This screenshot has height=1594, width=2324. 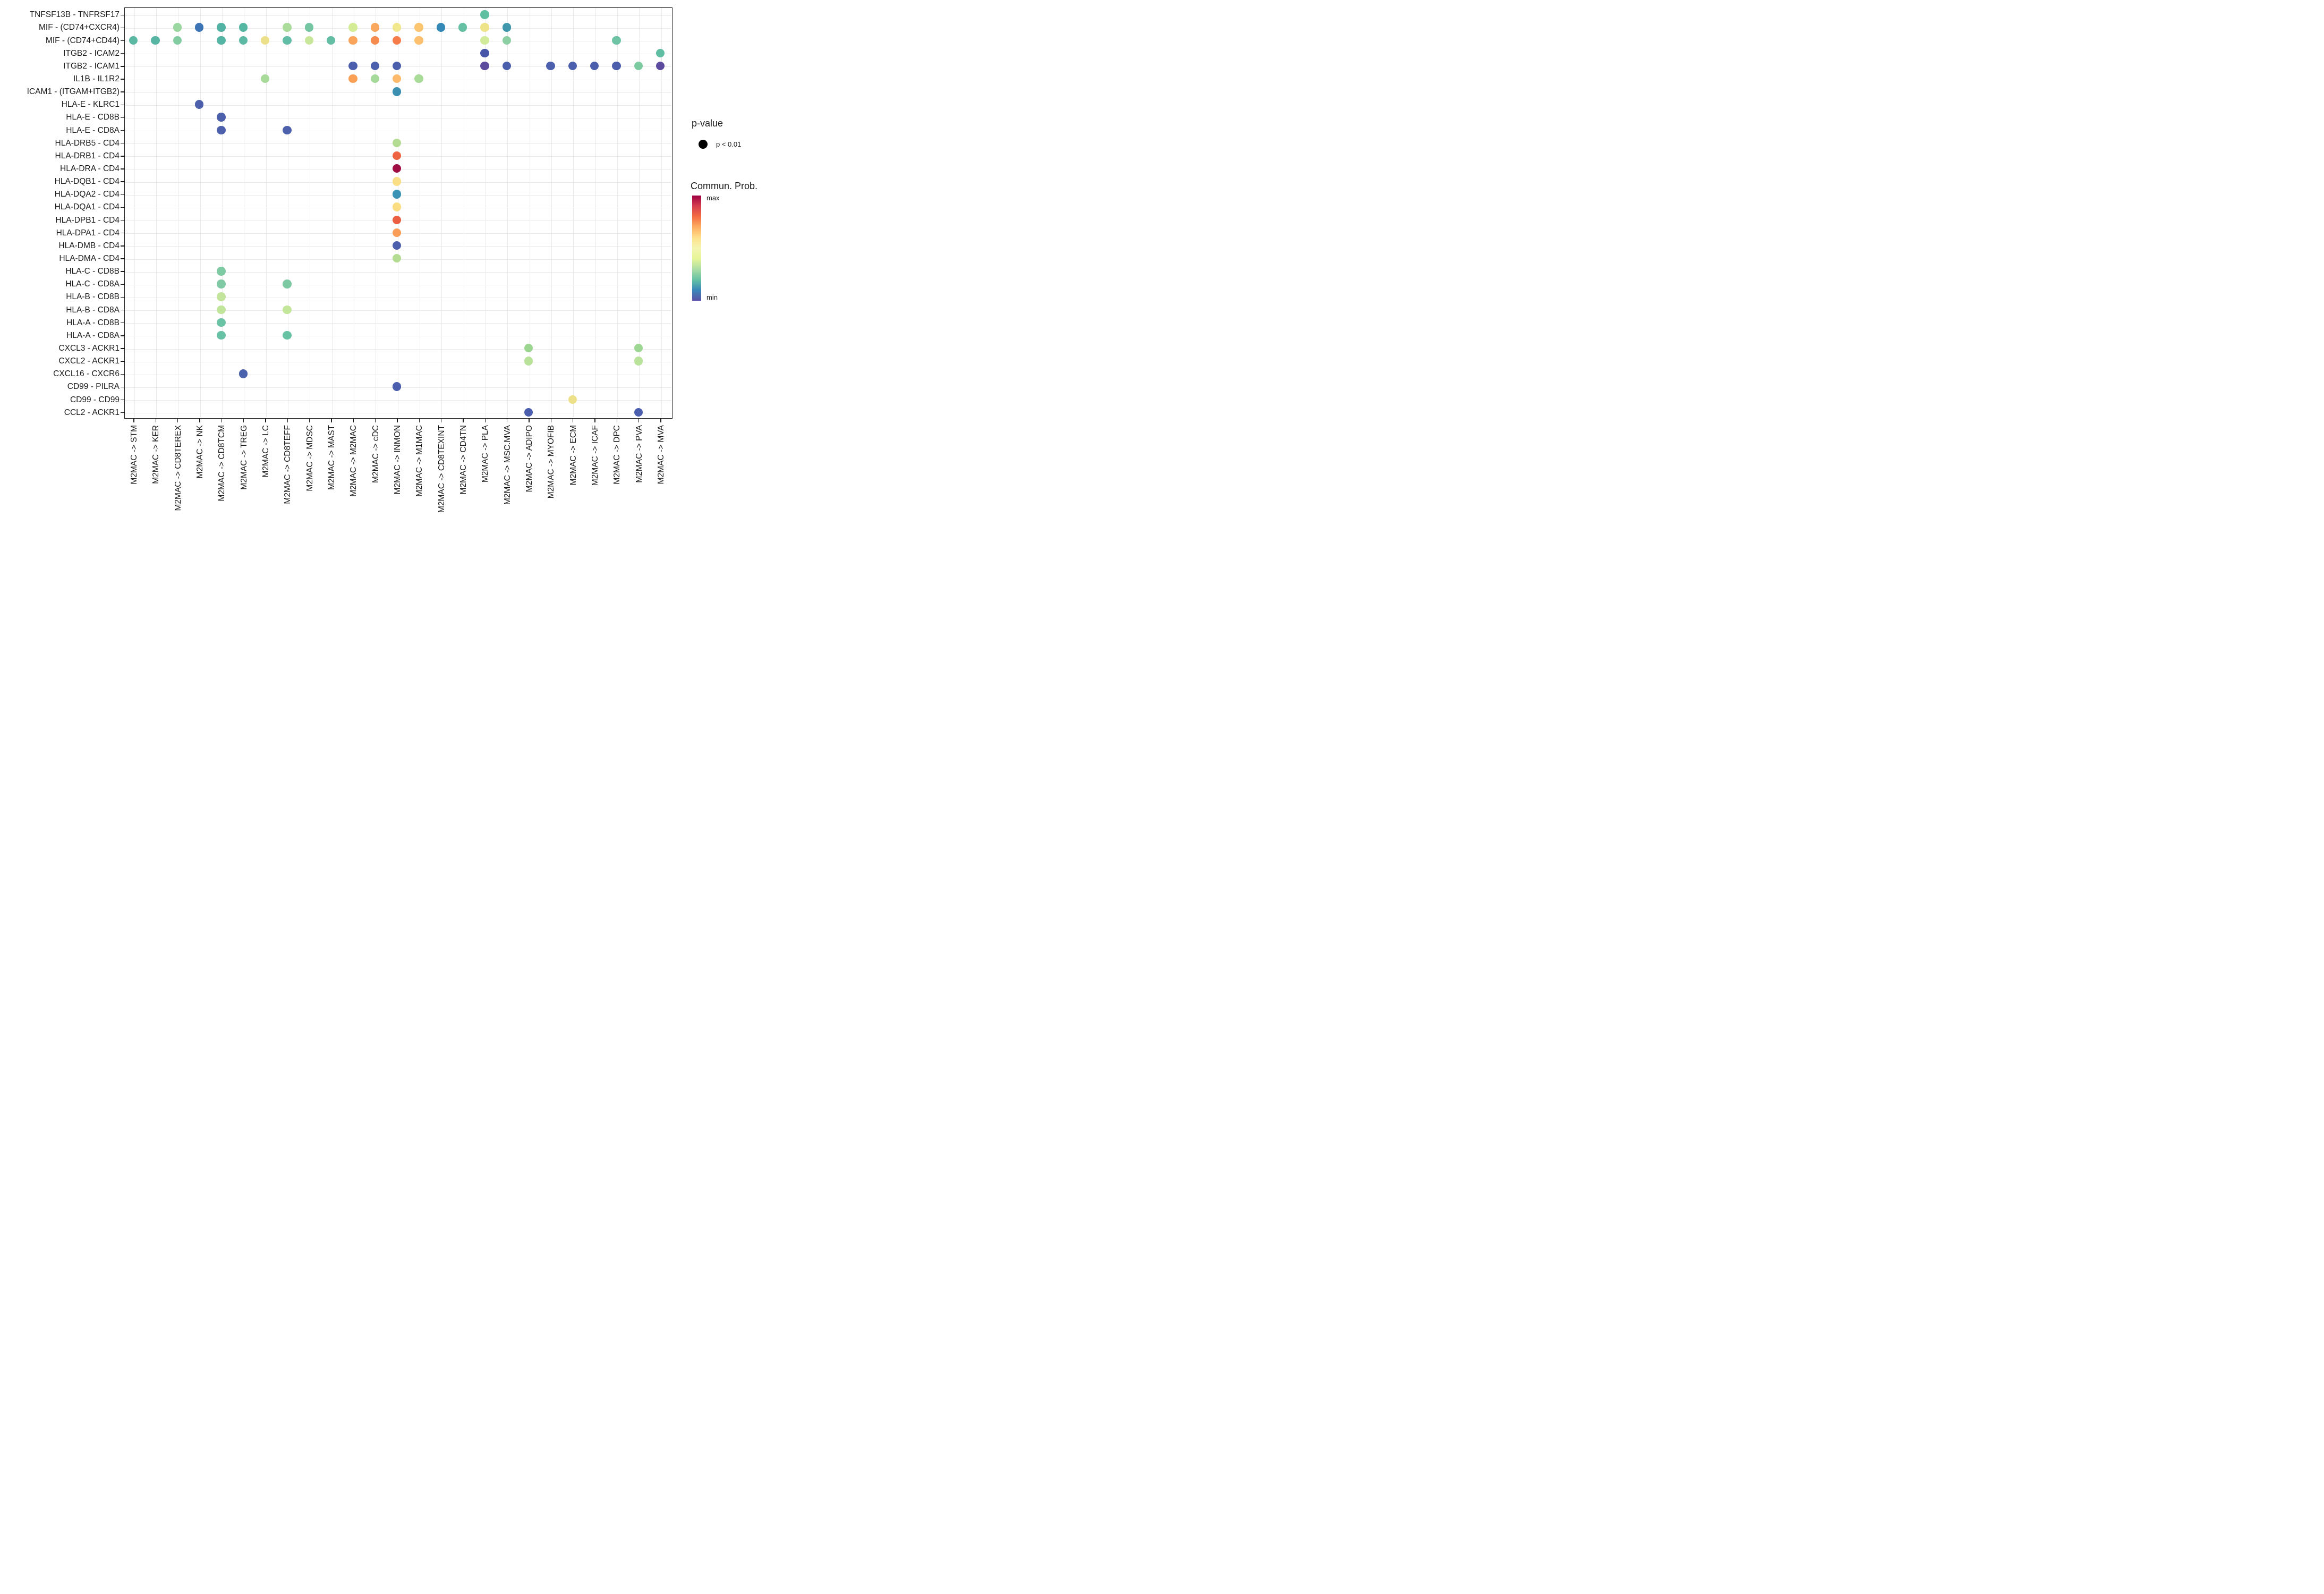 I want to click on x-tick-label: M2MAC -> M2MAC, so click(x=354, y=461).